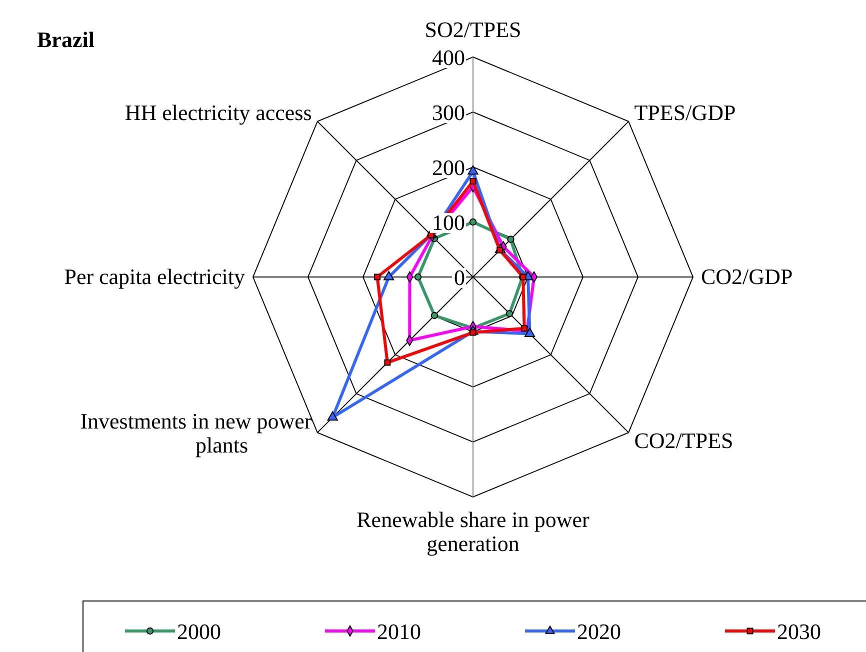 The width and height of the screenshot is (866, 652). I want to click on spoke-label: TPES/GDP, so click(685, 112).